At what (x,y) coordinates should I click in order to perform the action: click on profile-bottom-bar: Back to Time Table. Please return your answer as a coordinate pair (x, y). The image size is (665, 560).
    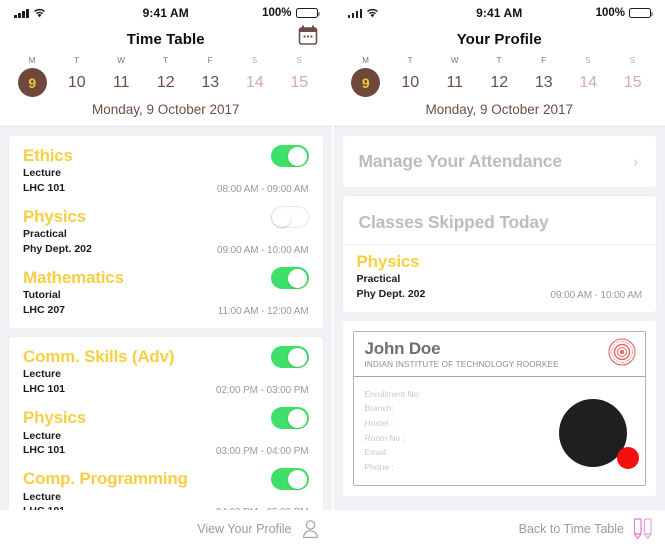
    Looking at the image, I should click on (499, 529).